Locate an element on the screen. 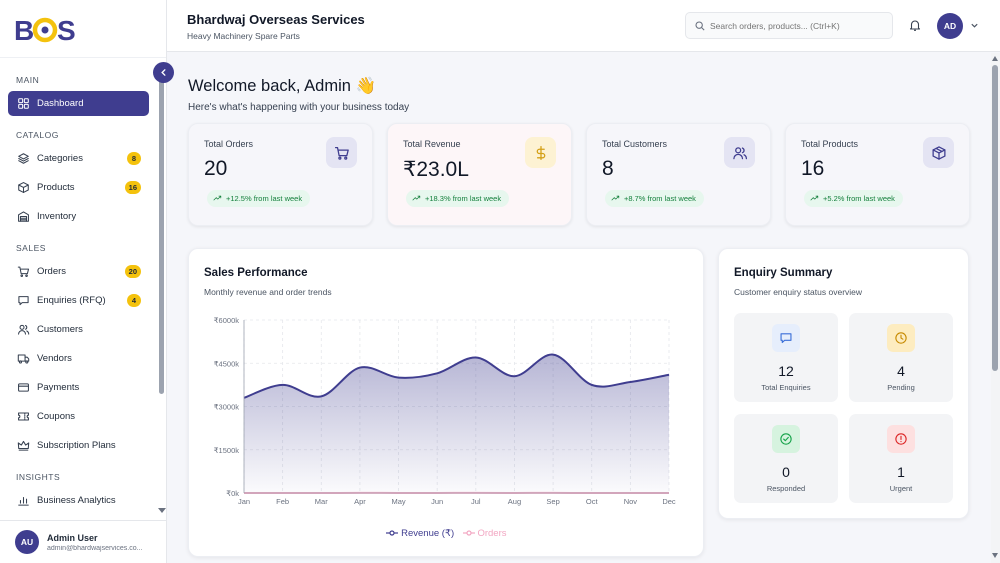 This screenshot has width=1000, height=563. sidebar-item-products: Products 16 is located at coordinates (78, 187).